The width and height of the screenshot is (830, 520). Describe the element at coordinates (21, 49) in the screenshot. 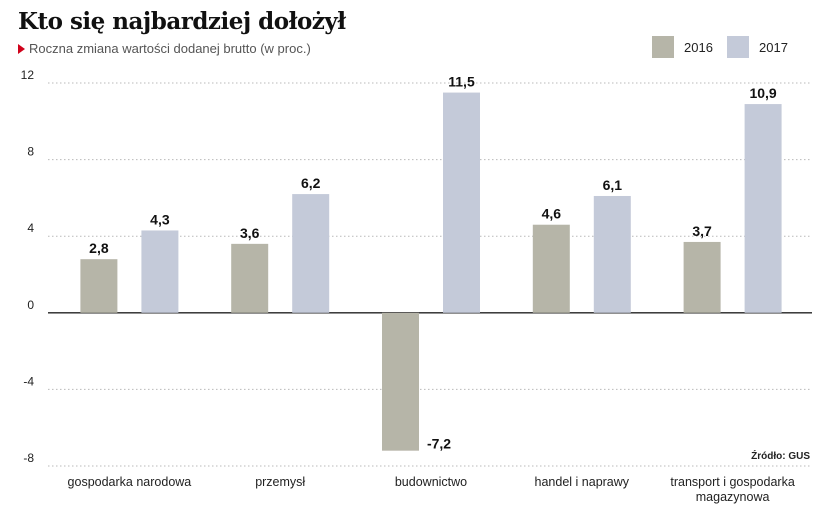

I see `red-triangle-icon` at that location.